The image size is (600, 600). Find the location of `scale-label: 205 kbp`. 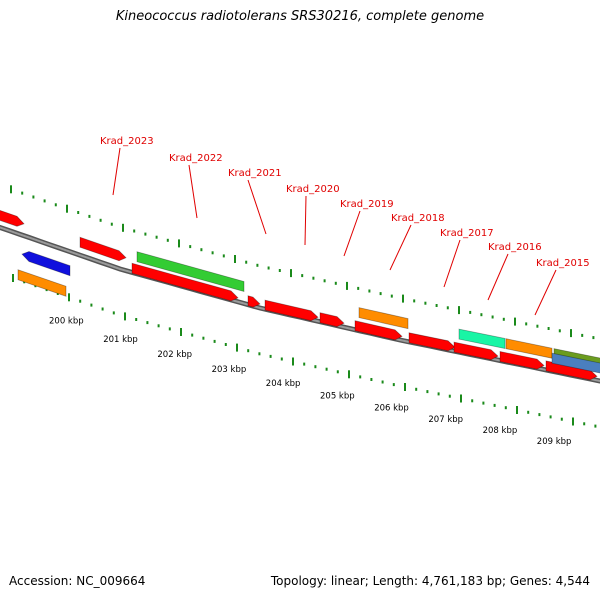

scale-label: 205 kbp is located at coordinates (337, 396).